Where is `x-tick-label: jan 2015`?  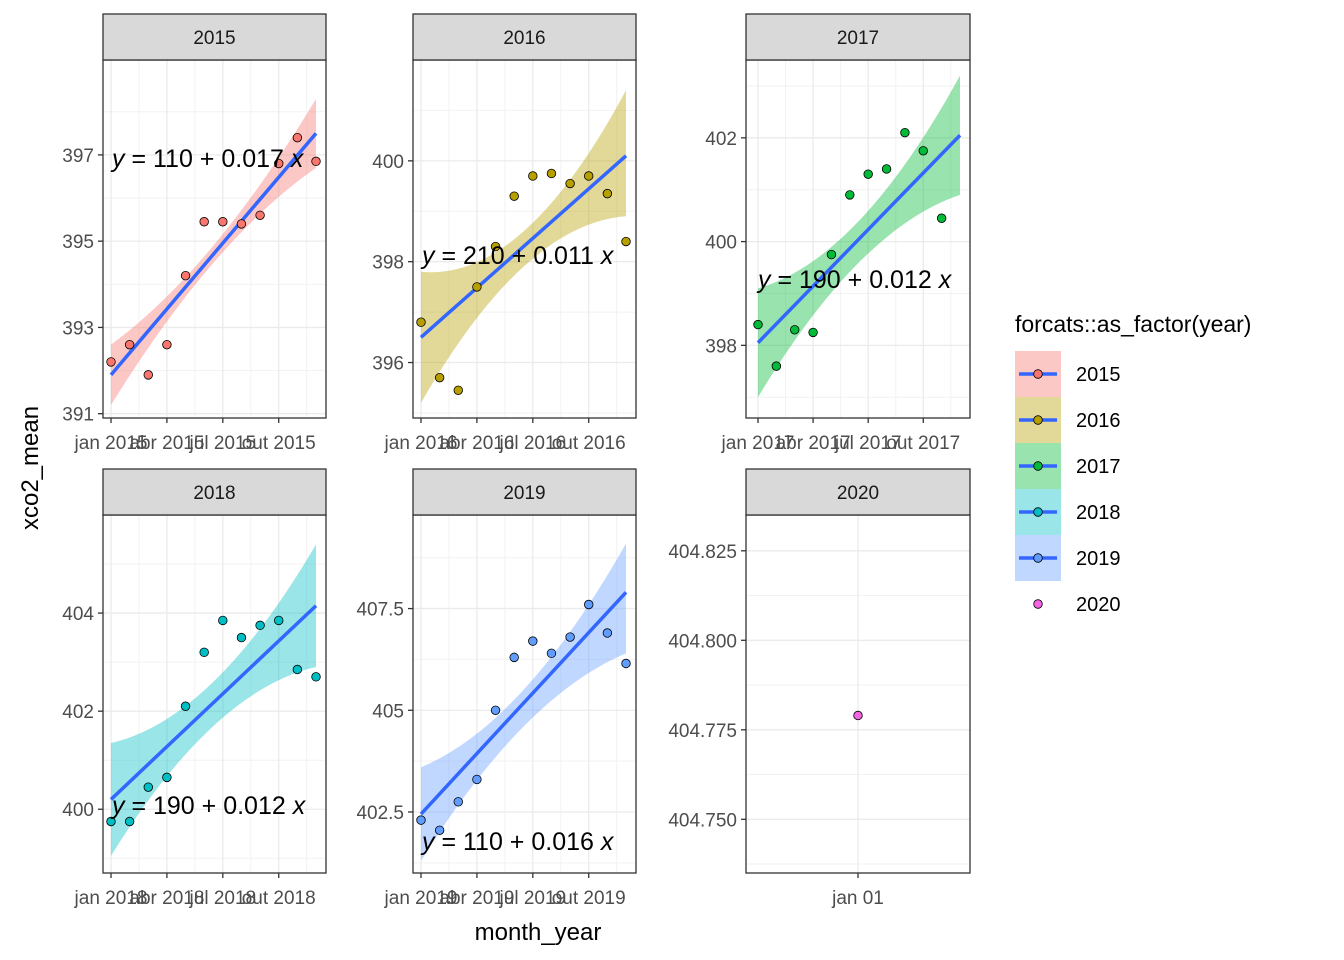
x-tick-label: jan 2015 is located at coordinates (111, 443).